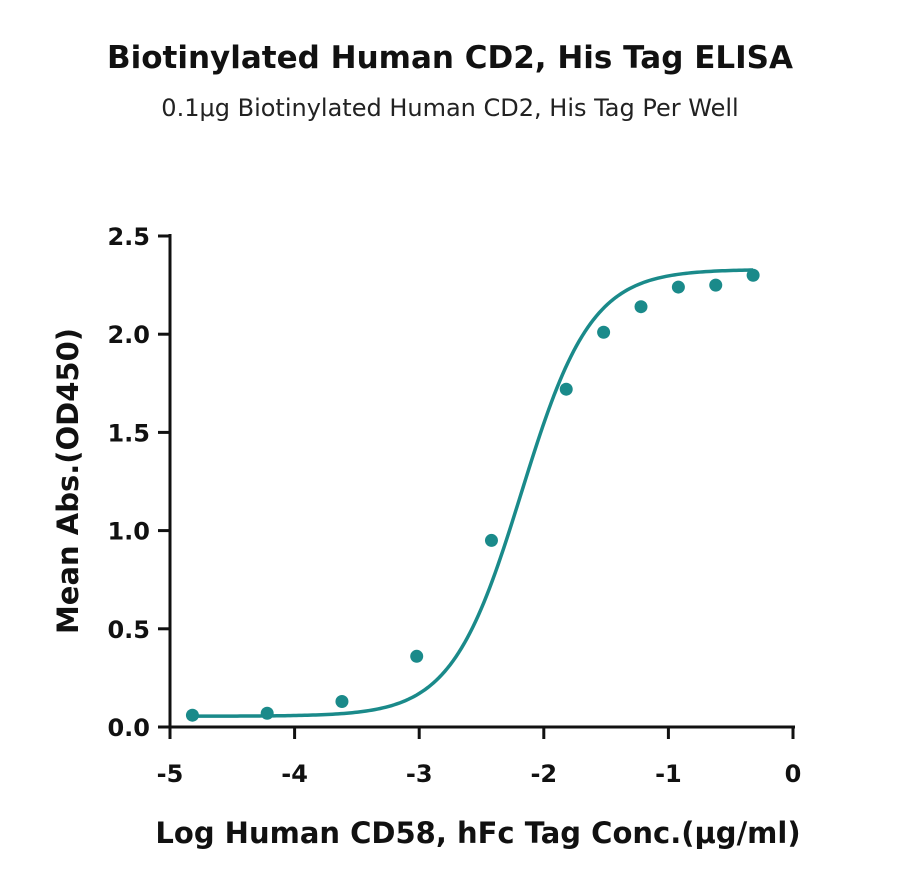 Image resolution: width=900 pixels, height=888 pixels. I want to click on x-tick-label: -5, so click(170, 774).